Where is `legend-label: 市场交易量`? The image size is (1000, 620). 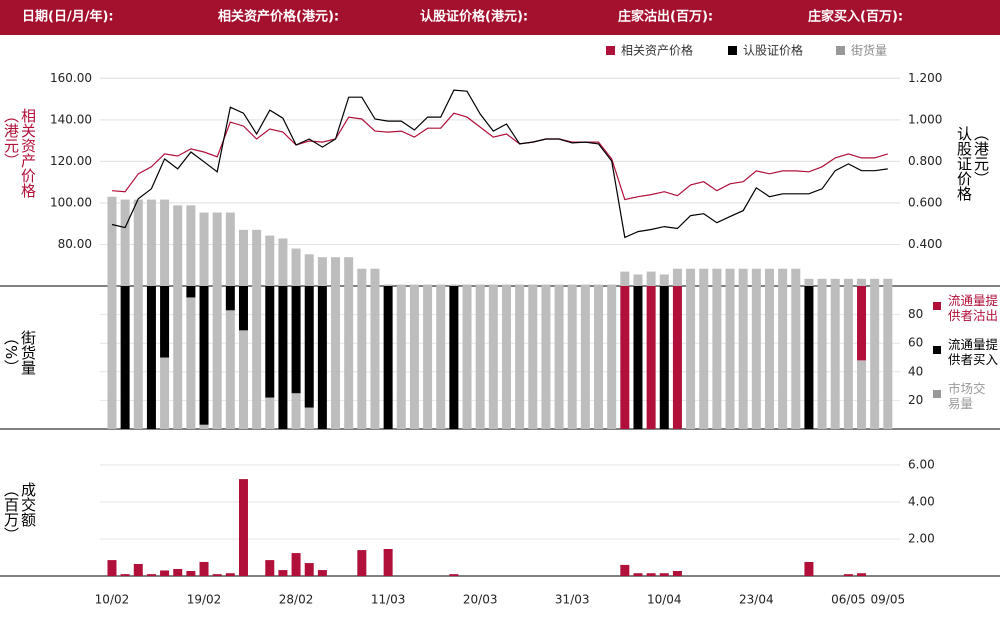 legend-label: 市场交易量 is located at coordinates (967, 396).